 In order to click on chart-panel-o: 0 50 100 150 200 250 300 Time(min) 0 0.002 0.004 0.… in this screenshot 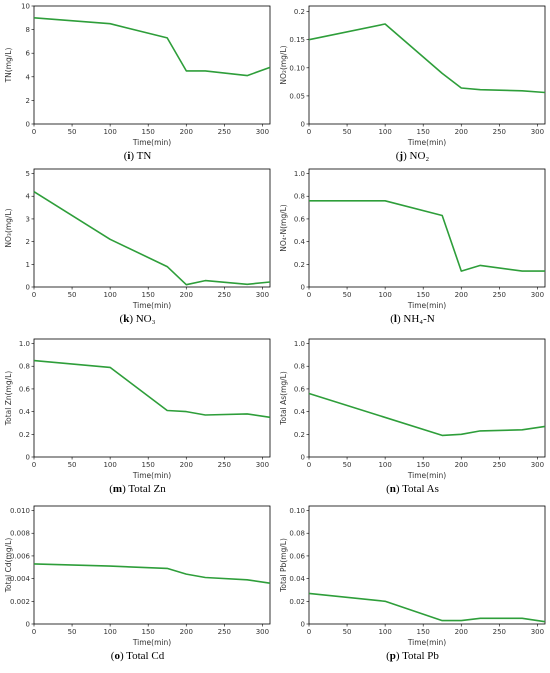, I will do `click(137, 584)`.